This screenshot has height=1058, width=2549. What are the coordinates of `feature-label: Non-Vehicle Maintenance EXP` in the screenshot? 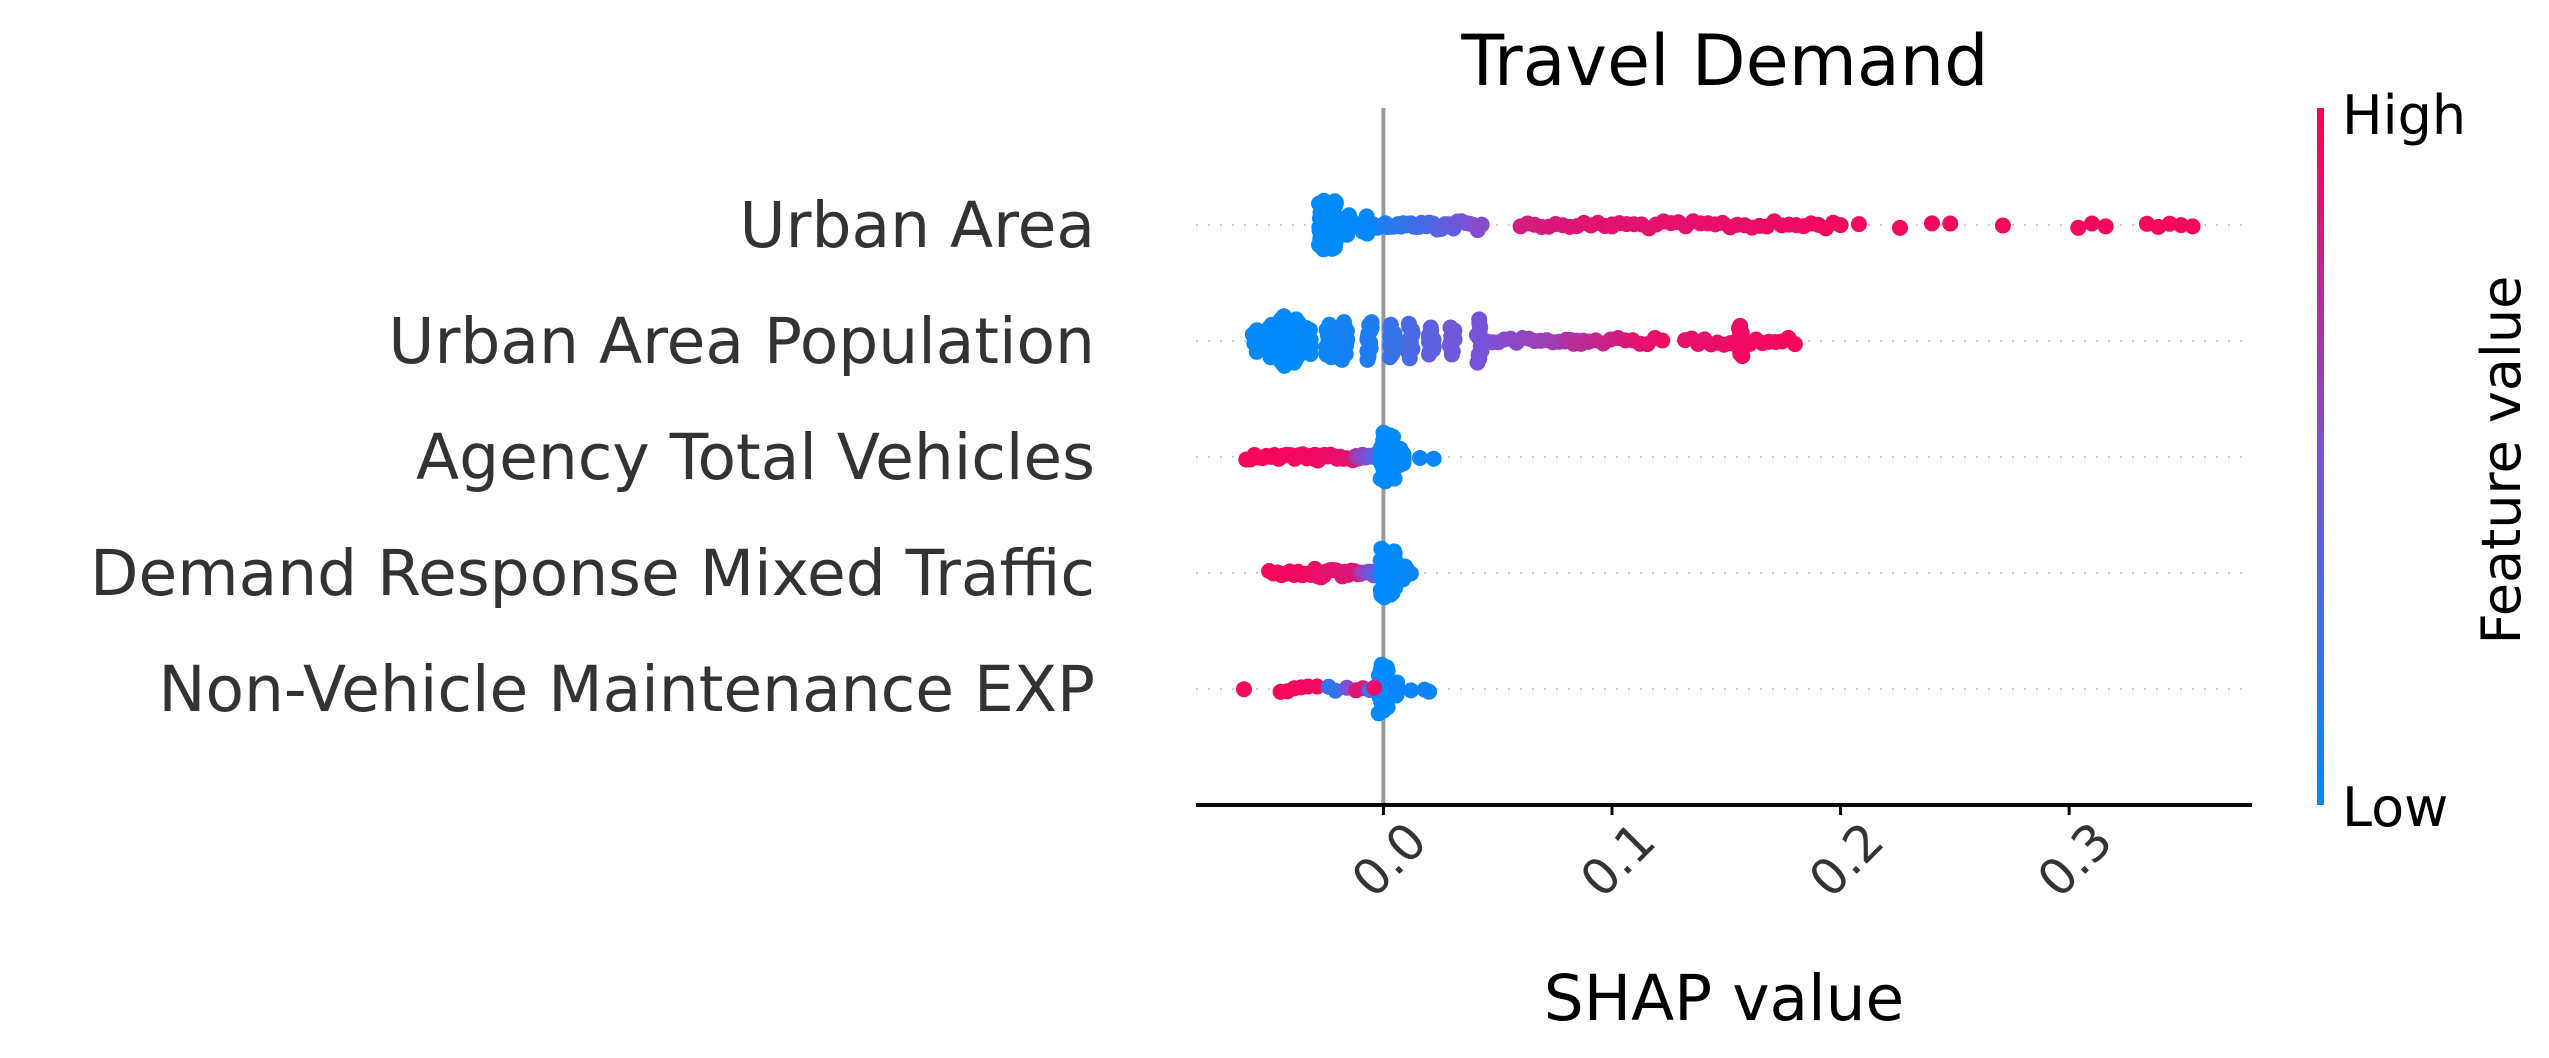 It's located at (626, 689).